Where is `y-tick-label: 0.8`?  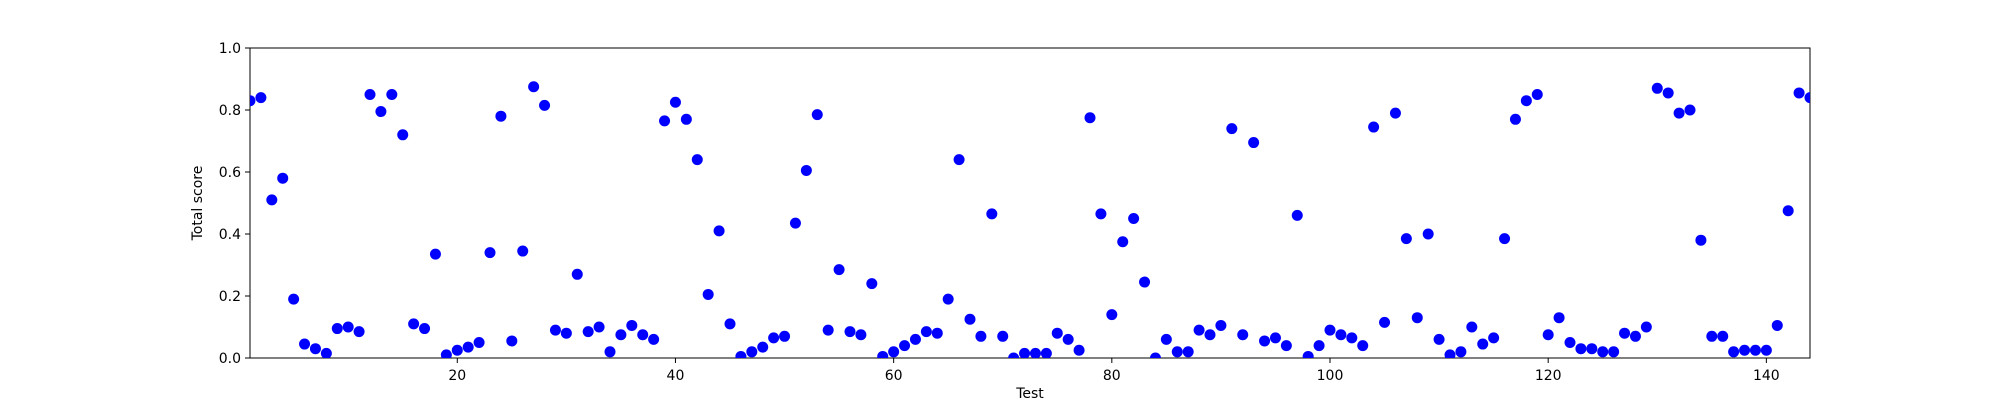 y-tick-label: 0.8 is located at coordinates (230, 111).